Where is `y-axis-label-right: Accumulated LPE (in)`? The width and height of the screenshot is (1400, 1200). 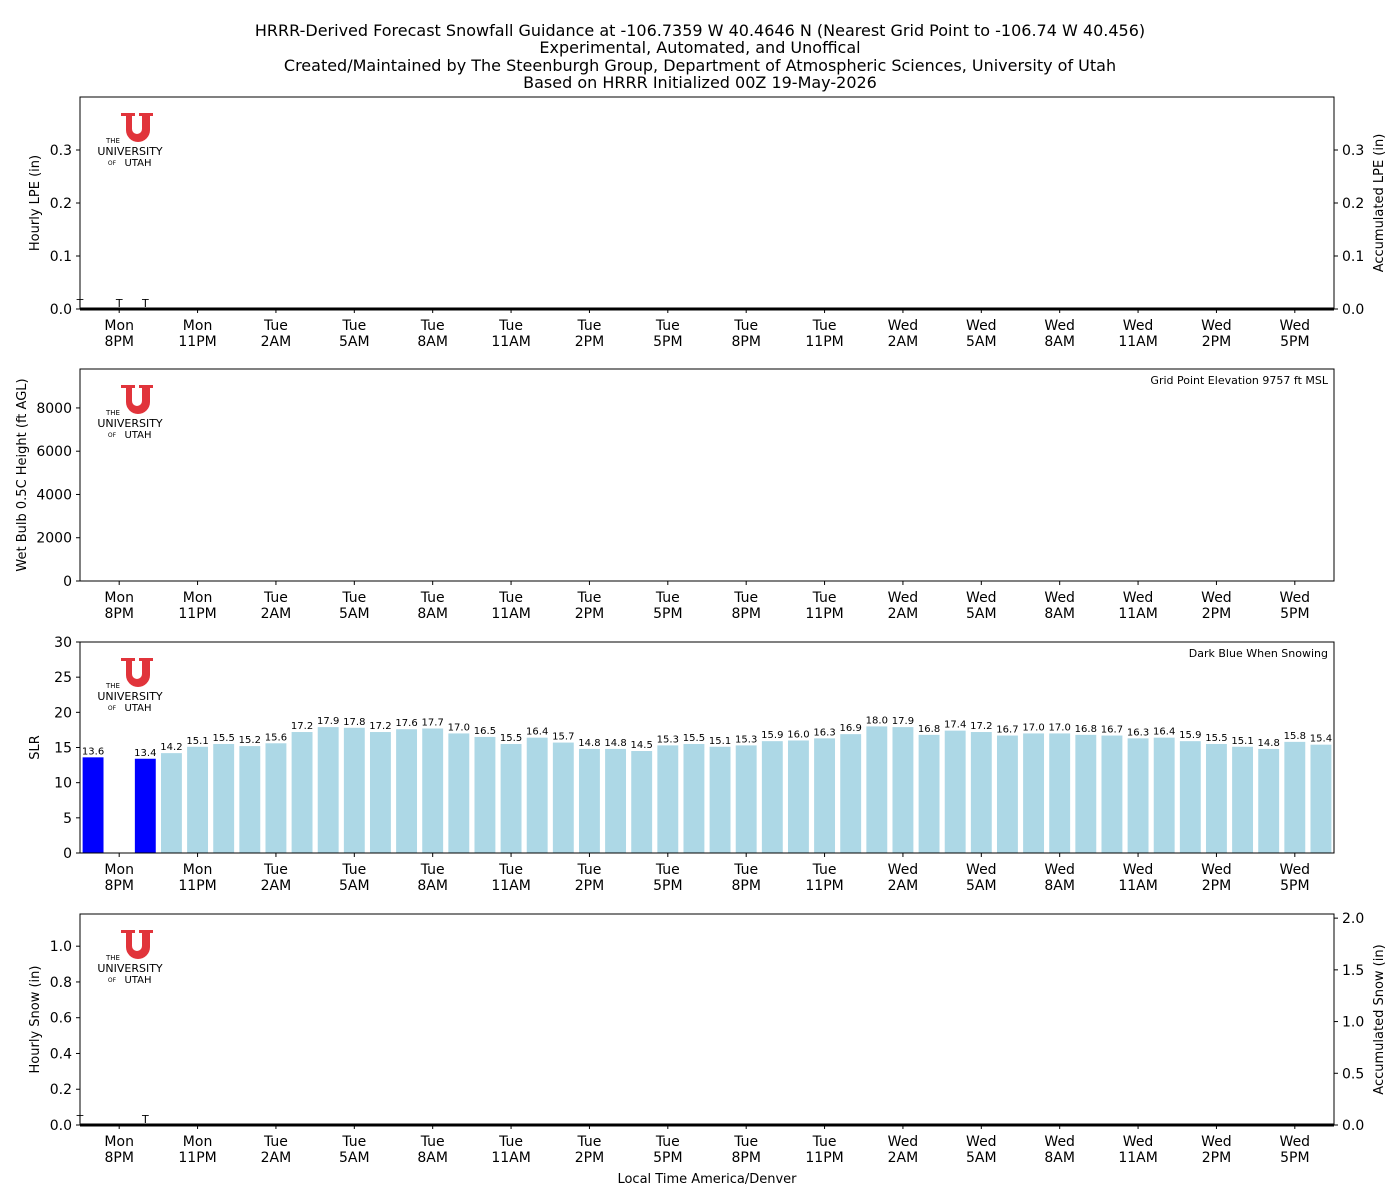 y-axis-label-right: Accumulated LPE (in) is located at coordinates (1379, 203).